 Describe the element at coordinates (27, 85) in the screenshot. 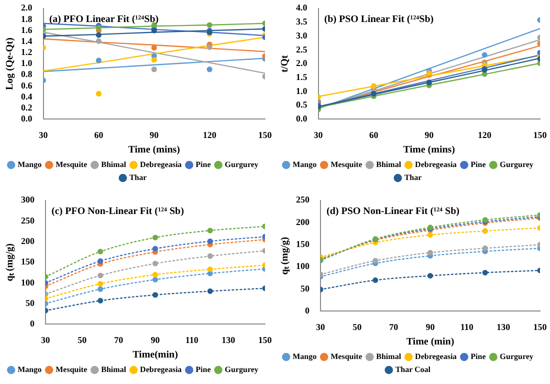

I see `y-tick-label: 0.6` at that location.